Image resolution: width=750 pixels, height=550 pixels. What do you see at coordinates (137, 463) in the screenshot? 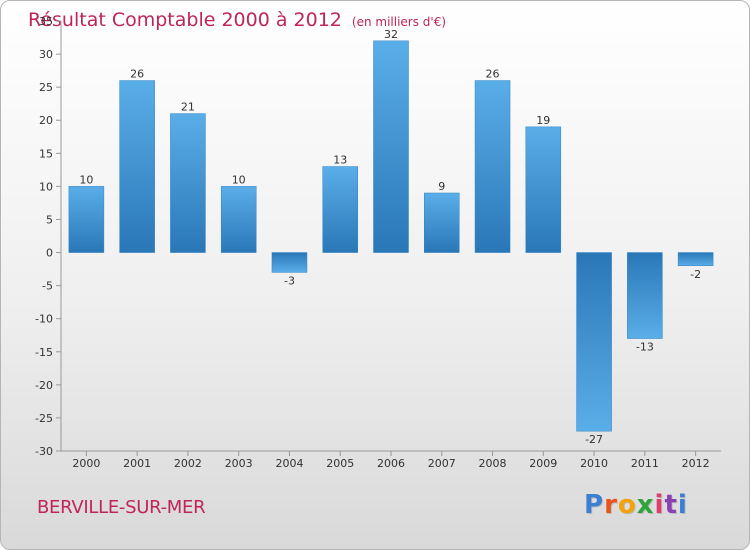
I see `x-tick-label: 2001` at bounding box center [137, 463].